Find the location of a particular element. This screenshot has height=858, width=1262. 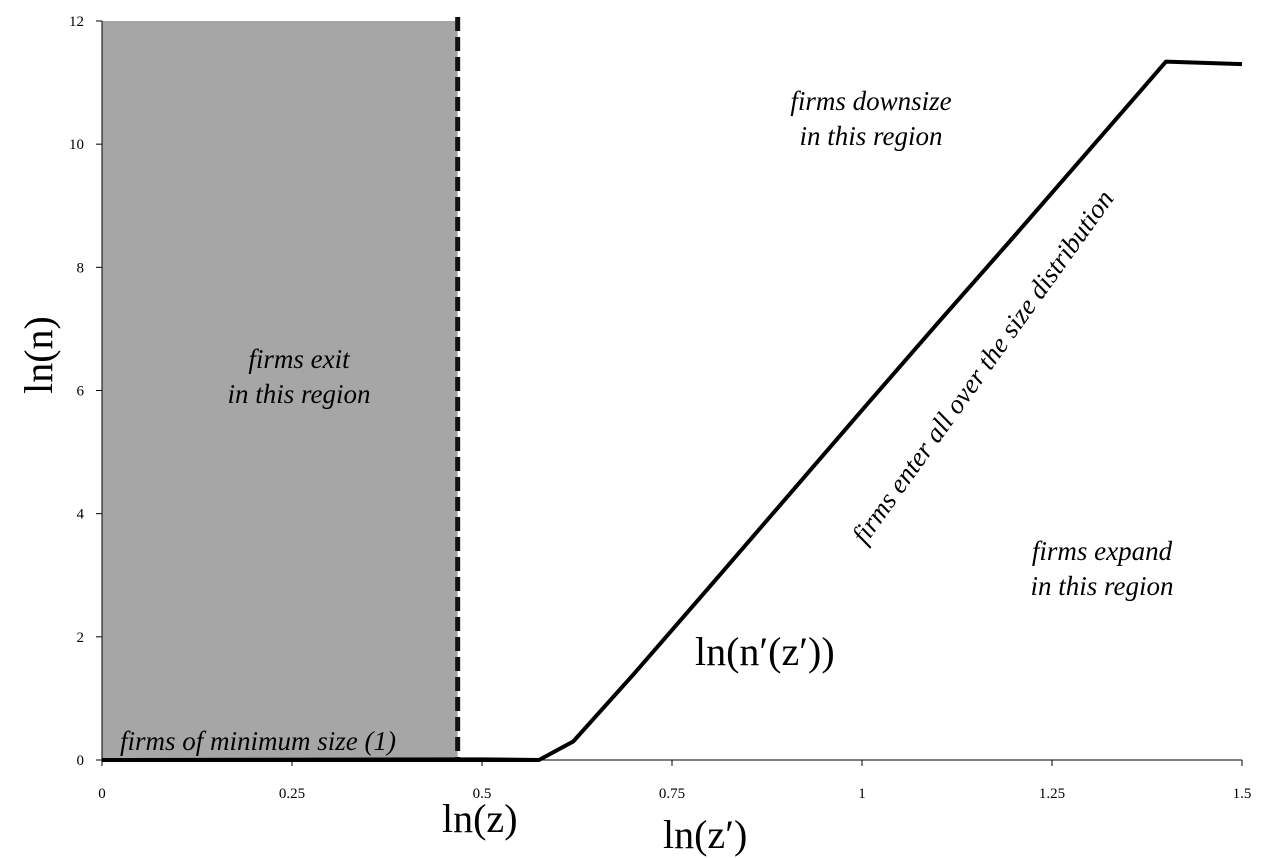

annotation-exit-line2: in this region is located at coordinates (298, 394).